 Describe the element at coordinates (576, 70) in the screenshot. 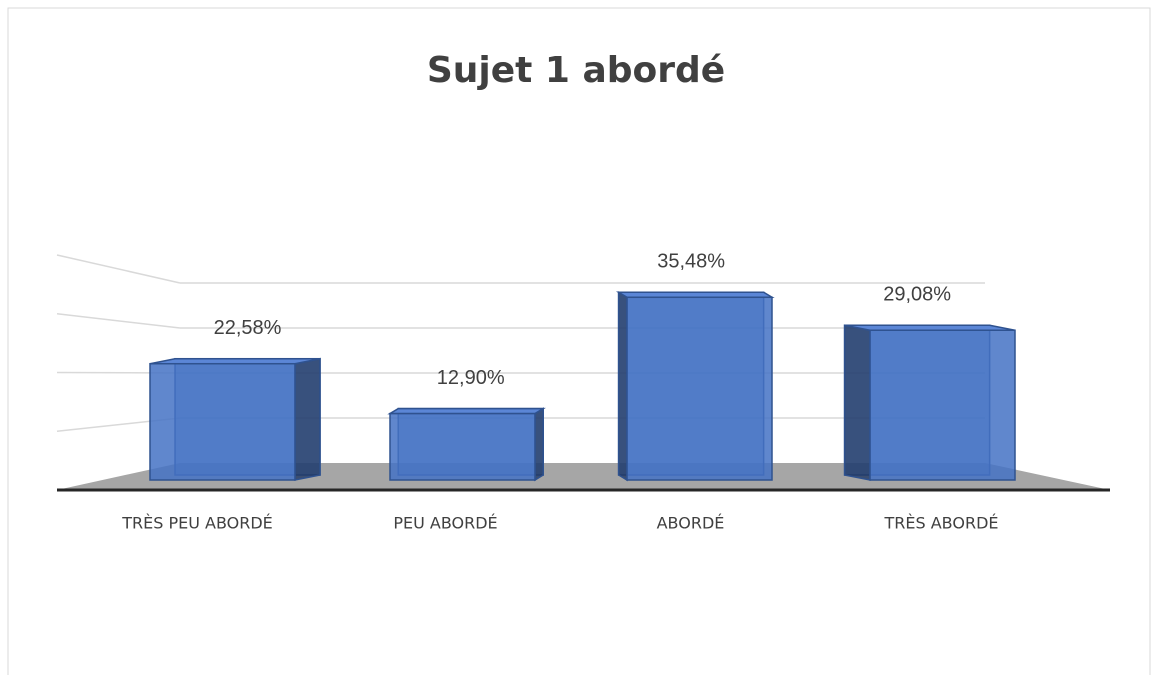

I see `chart-title: Sujet 1 abordé` at that location.